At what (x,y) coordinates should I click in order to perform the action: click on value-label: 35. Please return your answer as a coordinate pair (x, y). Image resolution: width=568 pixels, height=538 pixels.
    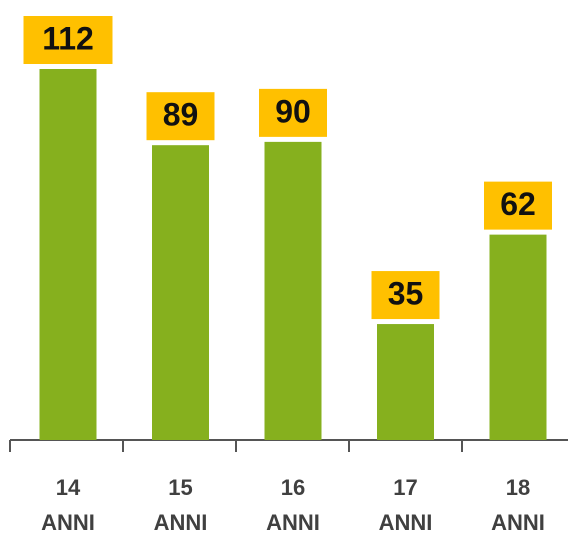
    Looking at the image, I should click on (406, 294).